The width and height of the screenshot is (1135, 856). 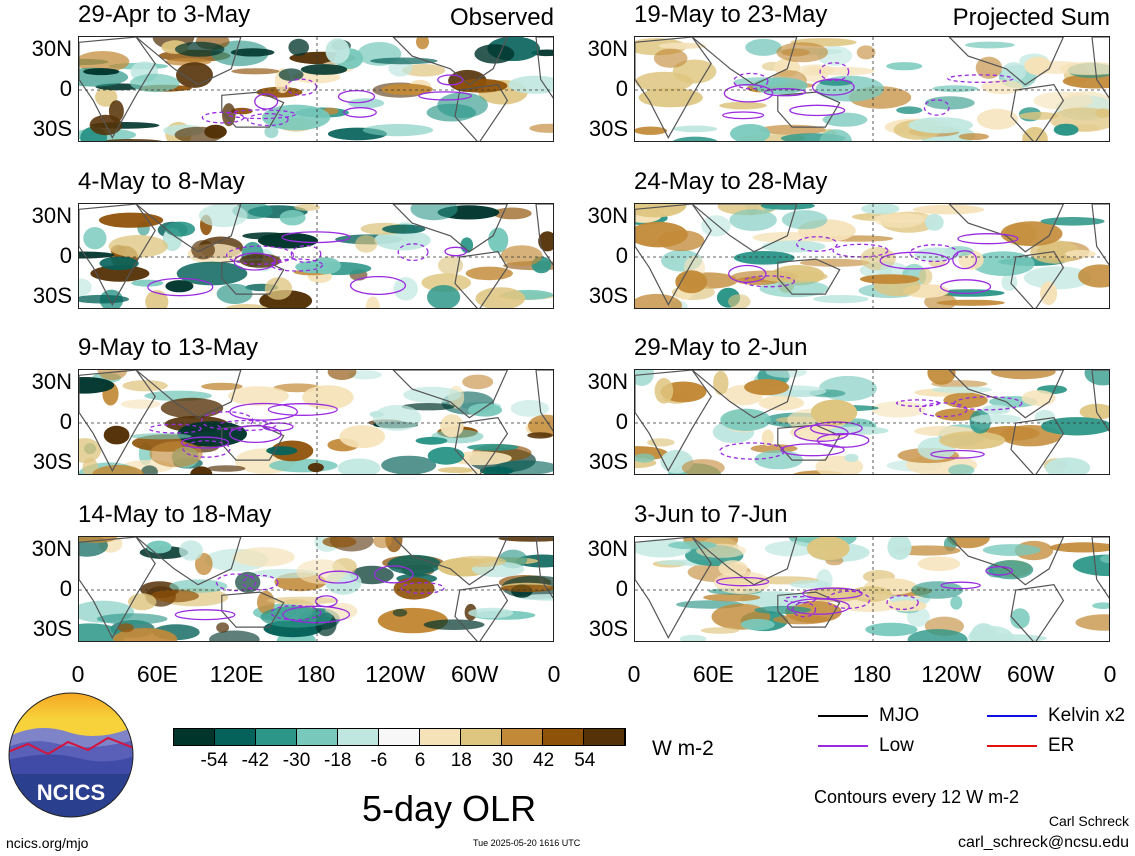 I want to click on colorbar-tick-label: 6, so click(x=420, y=760).